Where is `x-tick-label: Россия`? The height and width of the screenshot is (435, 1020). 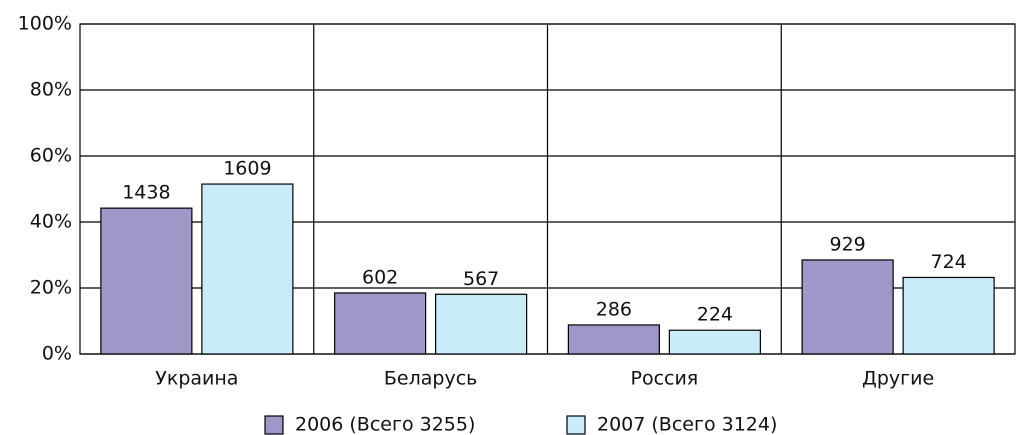
x-tick-label: Россия is located at coordinates (664, 379).